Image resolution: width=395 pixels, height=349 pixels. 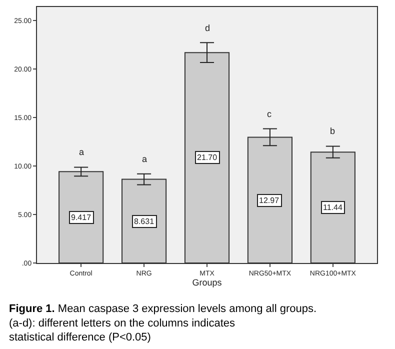 I want to click on data-label: 21.70, so click(x=207, y=157).